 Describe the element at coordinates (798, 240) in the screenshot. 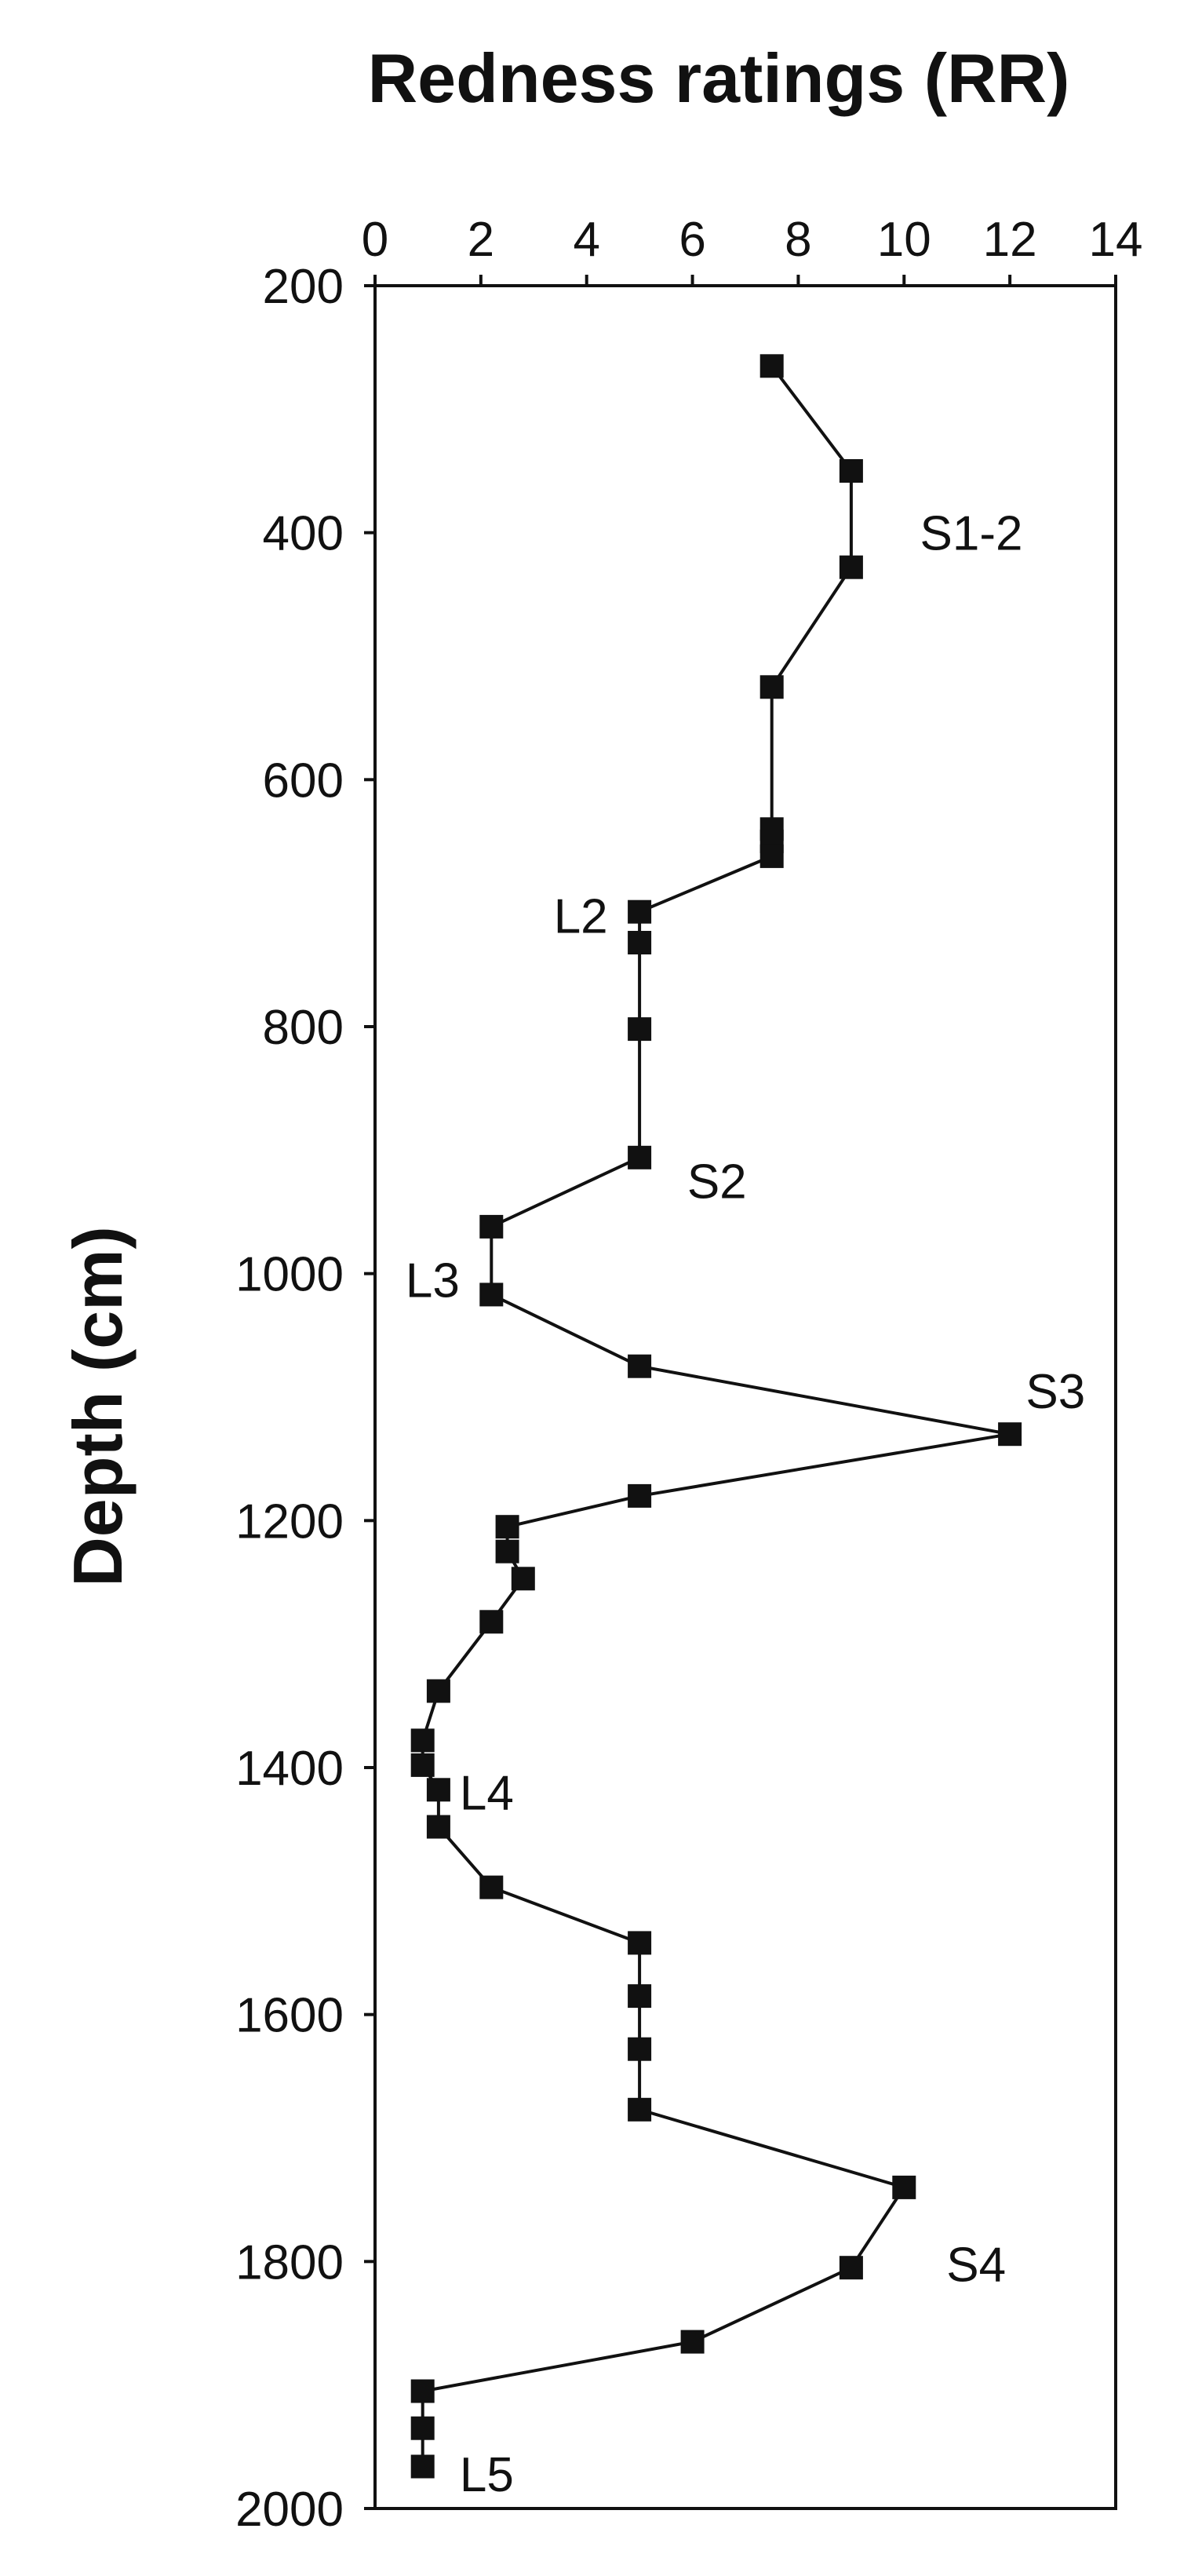

I see `x-tick-label: 8` at that location.